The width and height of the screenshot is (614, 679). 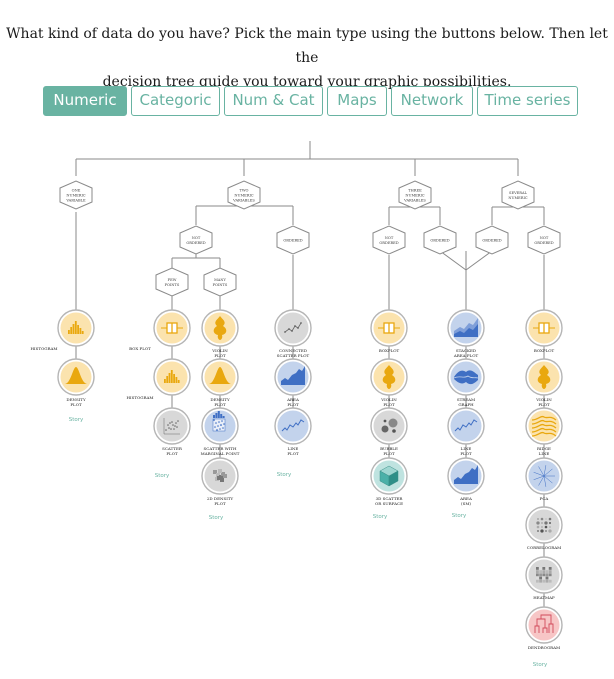 I want to click on decision-few_points-text: POINTS, so click(x=172, y=285).